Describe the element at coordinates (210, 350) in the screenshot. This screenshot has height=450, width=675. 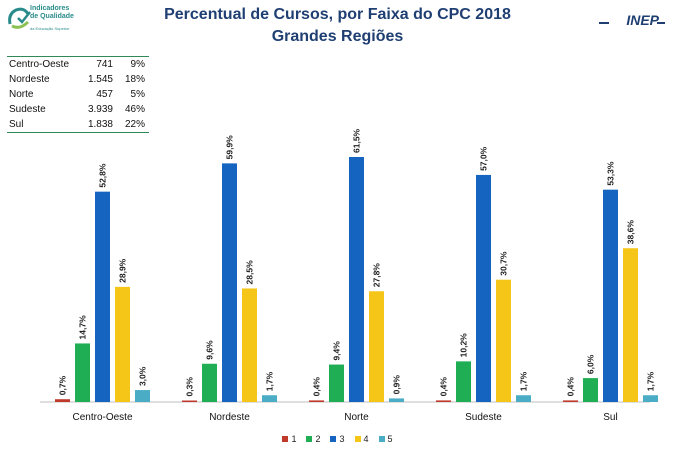
I see `data-label: 9,6%` at that location.